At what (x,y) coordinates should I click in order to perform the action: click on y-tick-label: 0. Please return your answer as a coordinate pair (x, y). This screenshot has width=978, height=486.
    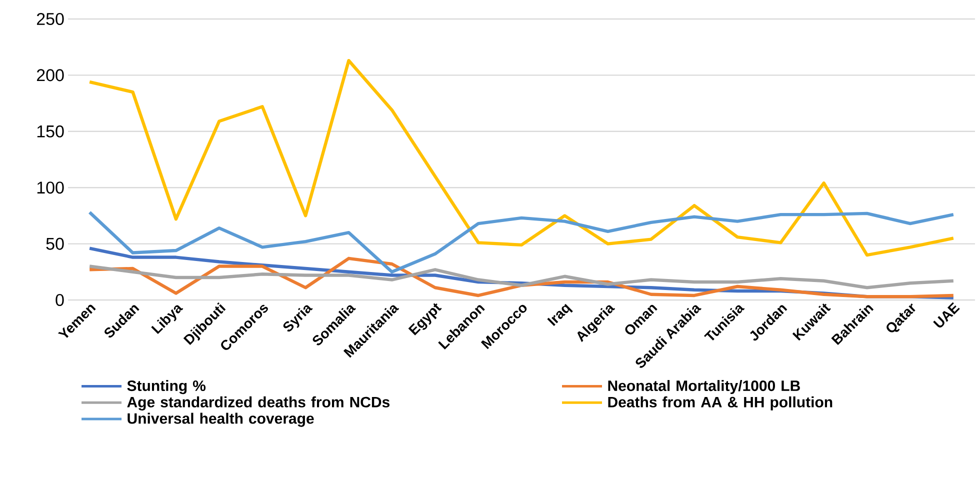
    Looking at the image, I should click on (60, 300).